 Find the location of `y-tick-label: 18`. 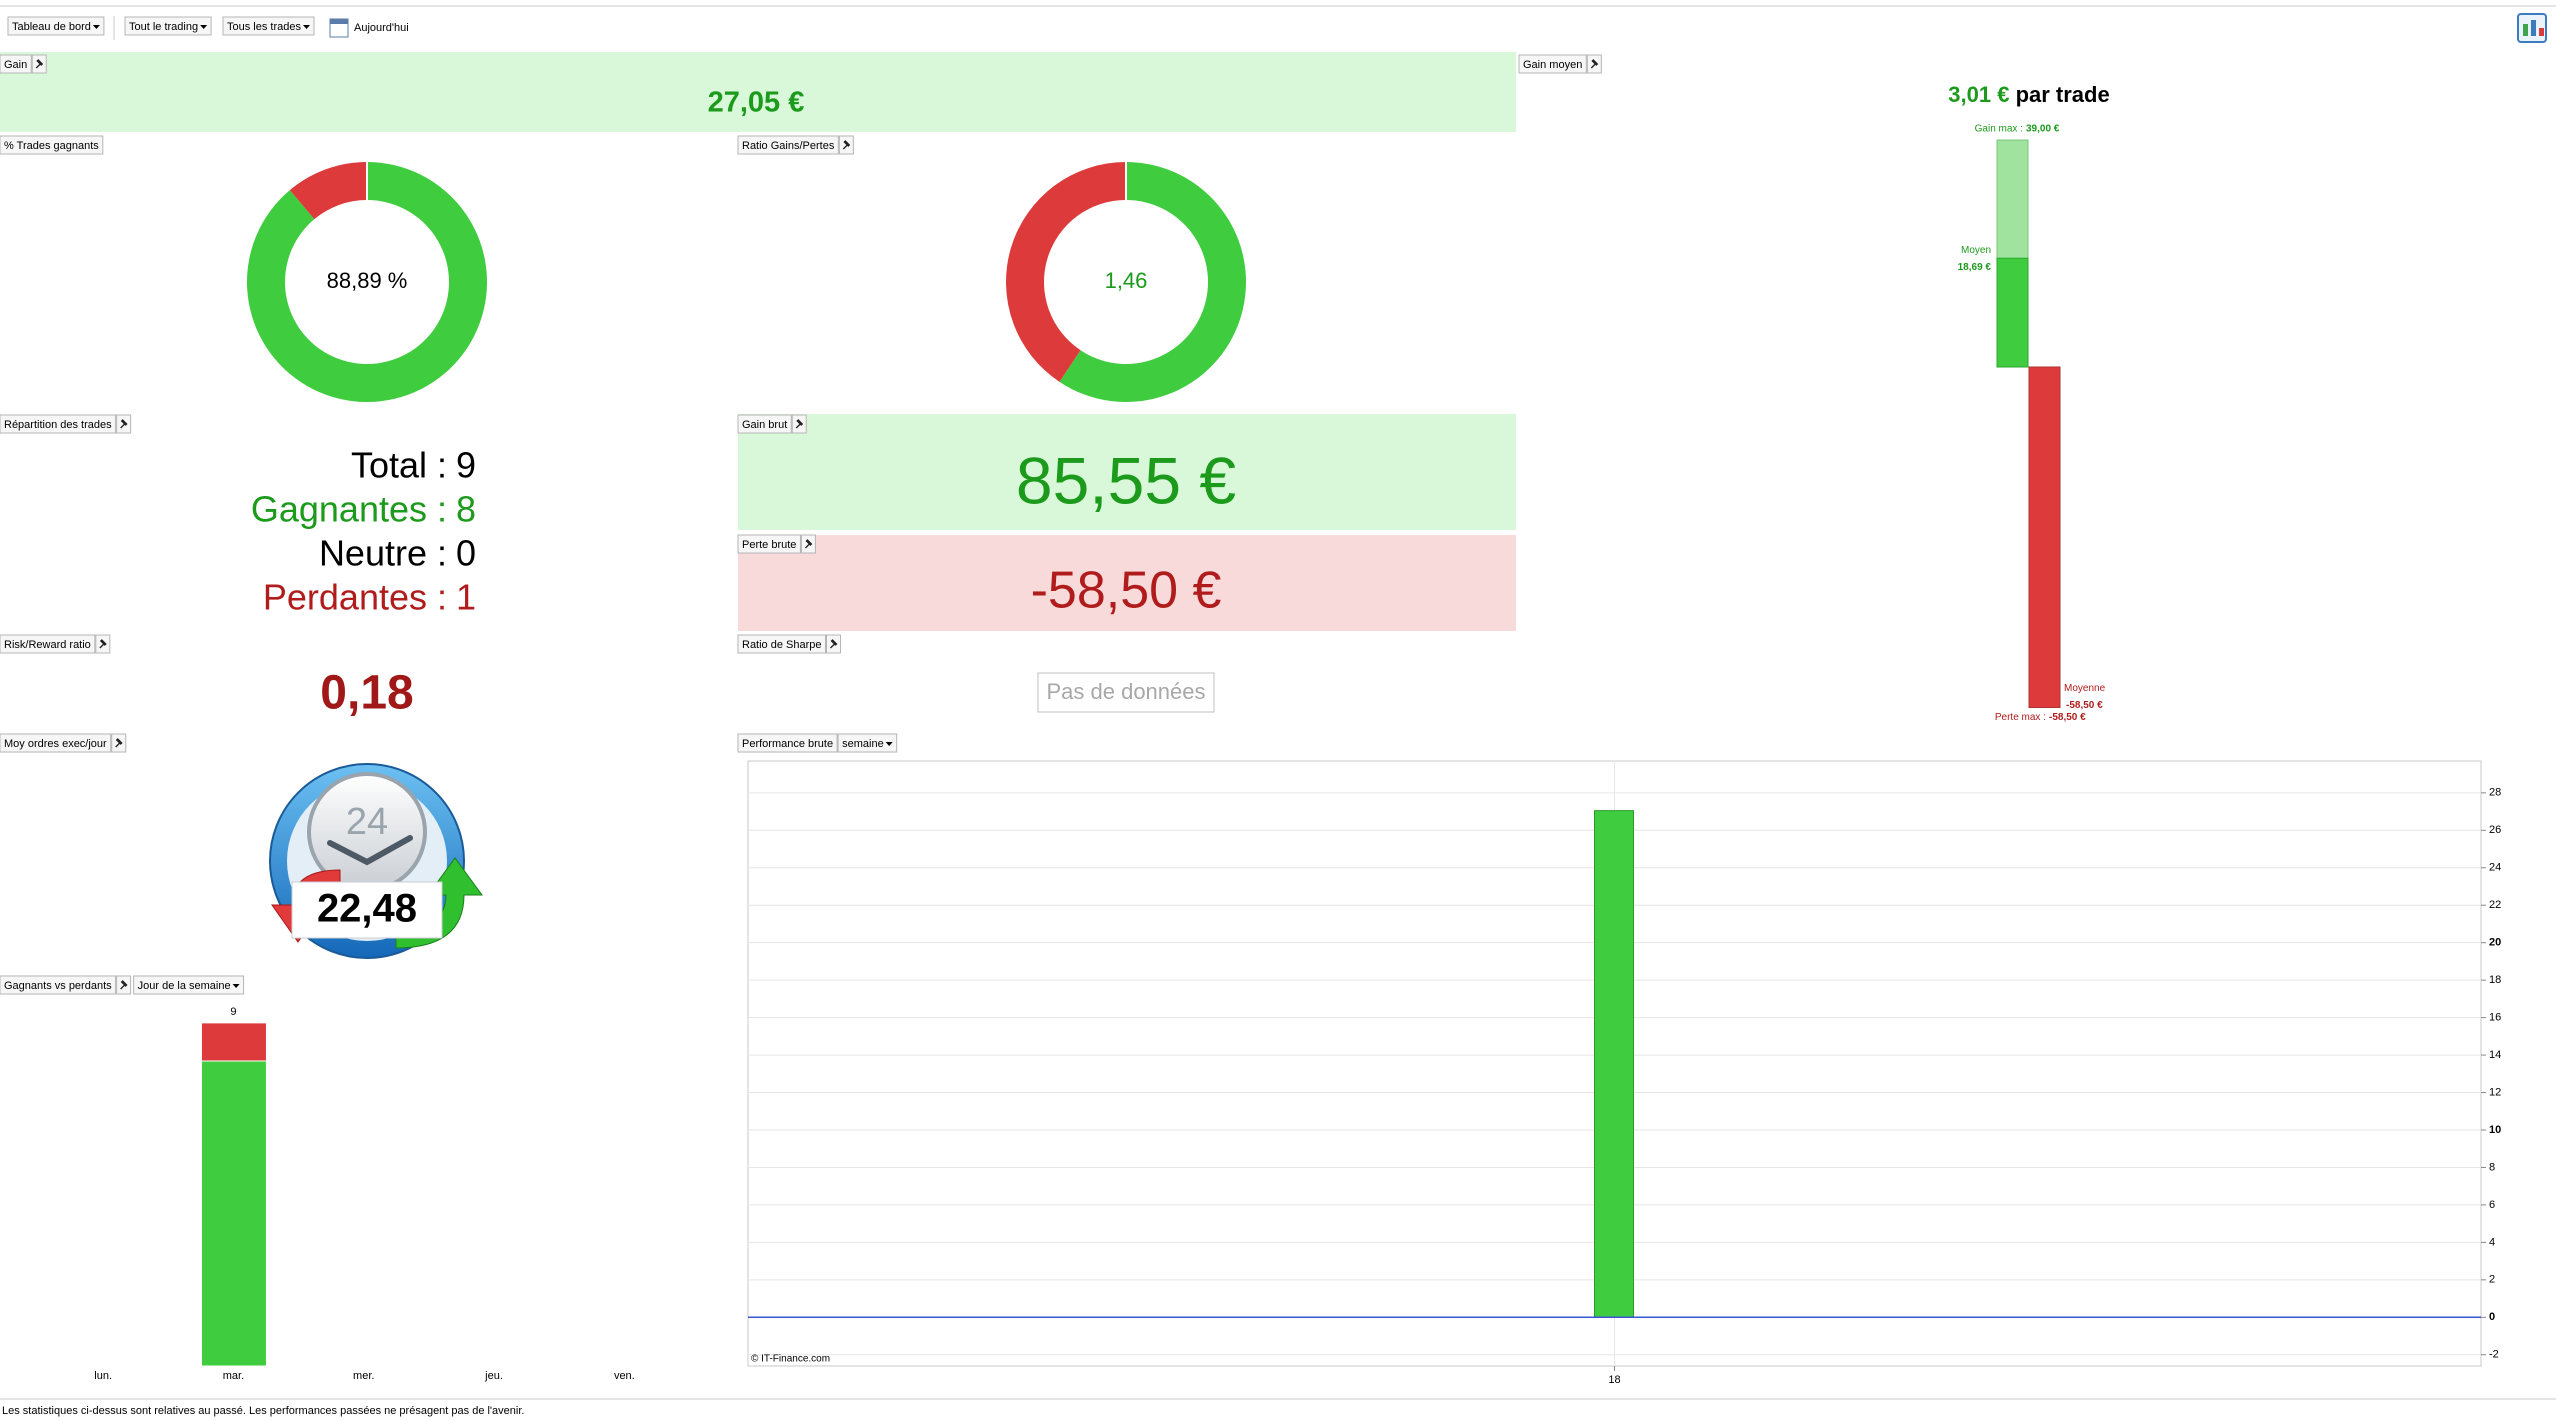

y-tick-label: 18 is located at coordinates (2495, 980).